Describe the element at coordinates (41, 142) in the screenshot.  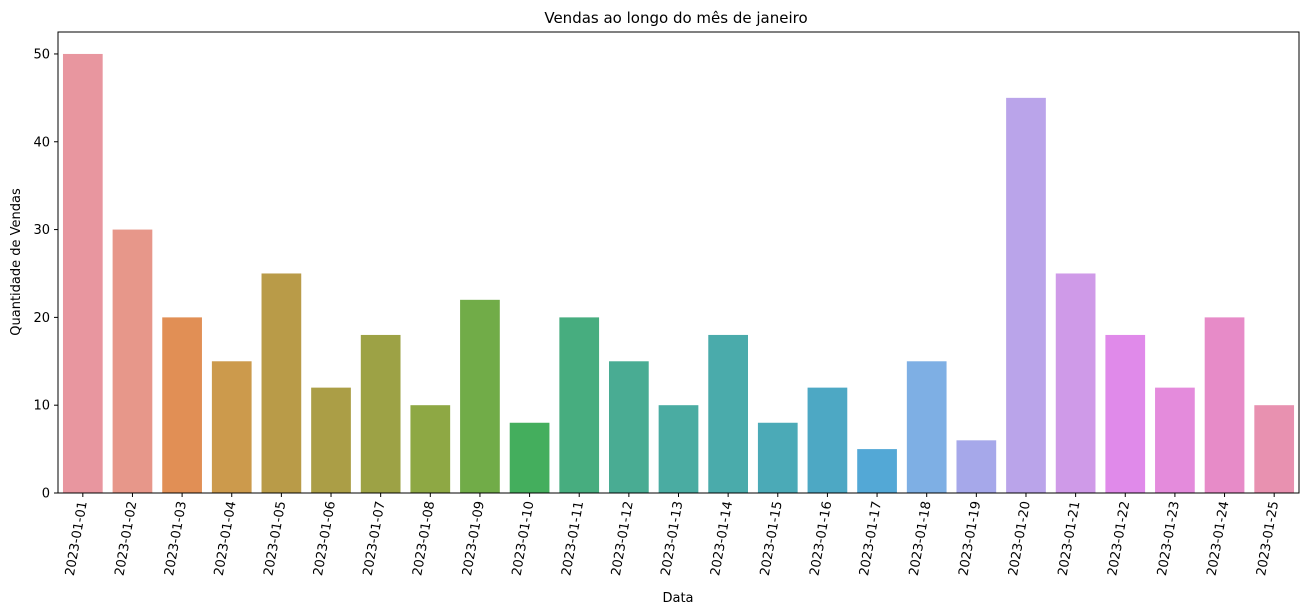
I see `y-tick-label: 40` at that location.